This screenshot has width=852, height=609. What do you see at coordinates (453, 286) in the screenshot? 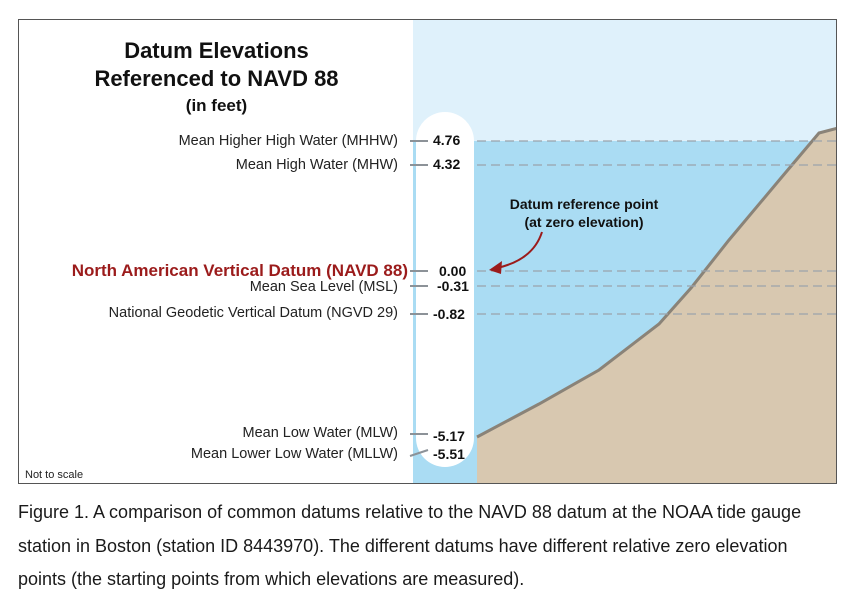
I see `msl-value: -0.31` at bounding box center [453, 286].